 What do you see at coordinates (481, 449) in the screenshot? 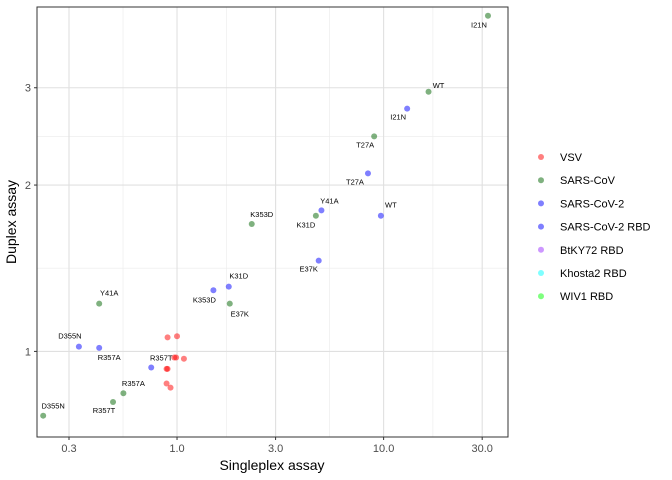
I see `x-tick-label: 30.0` at bounding box center [481, 449].